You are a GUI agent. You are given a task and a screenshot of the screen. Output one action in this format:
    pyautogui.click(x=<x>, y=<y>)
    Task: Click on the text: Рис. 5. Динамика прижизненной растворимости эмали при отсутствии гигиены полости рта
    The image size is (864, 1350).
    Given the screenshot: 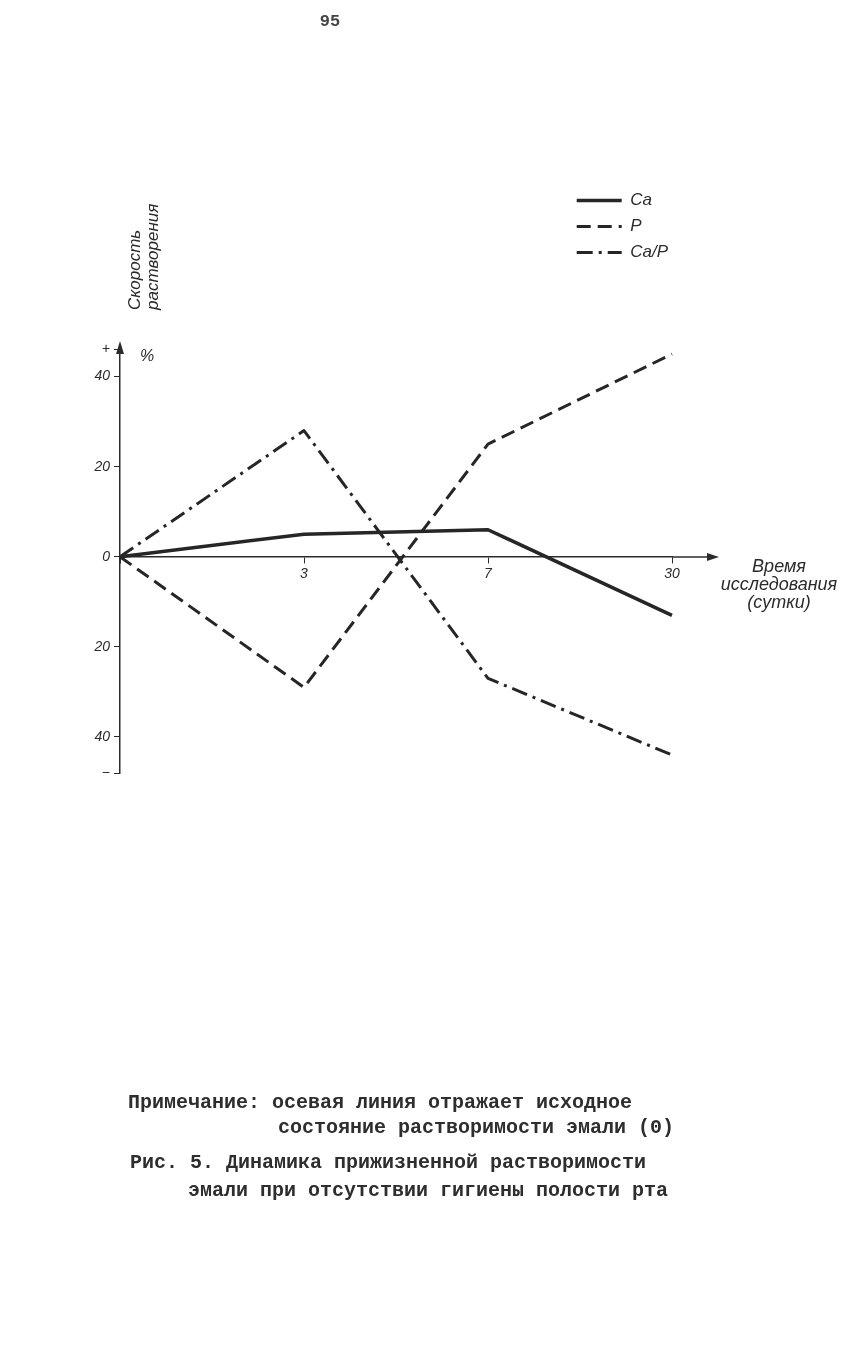 What is the action you would take?
    pyautogui.click(x=400, y=1177)
    